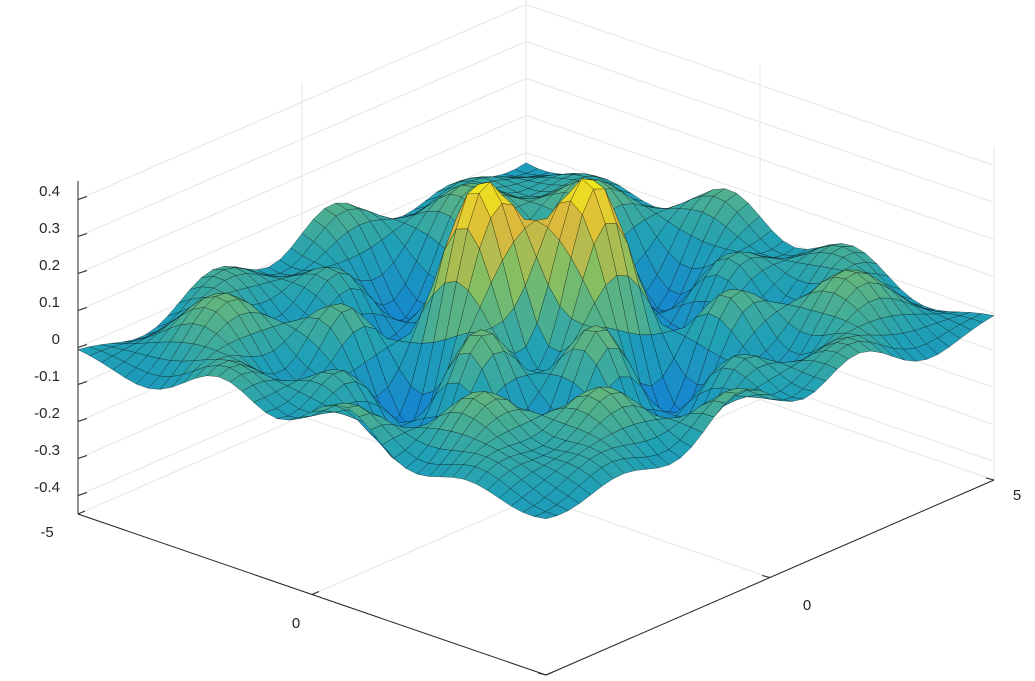 The width and height of the screenshot is (1035, 681). I want to click on surface-facet, so click(546, 515).